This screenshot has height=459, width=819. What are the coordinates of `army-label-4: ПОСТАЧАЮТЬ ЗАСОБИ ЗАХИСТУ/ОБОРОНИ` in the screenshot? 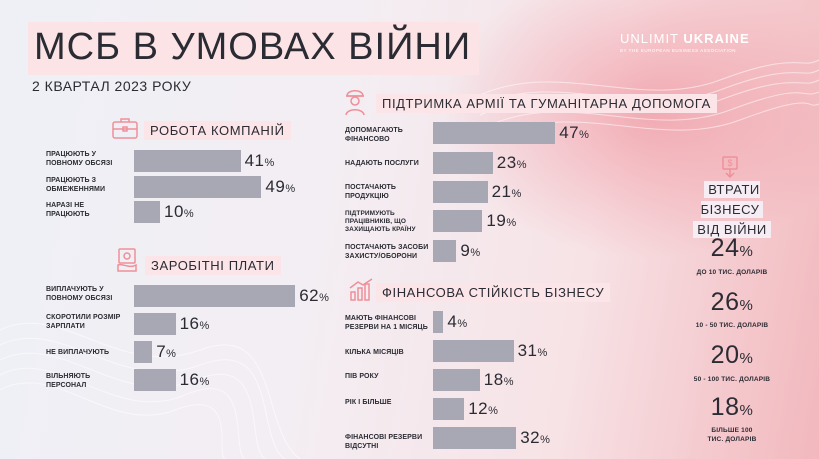 It's located at (387, 252).